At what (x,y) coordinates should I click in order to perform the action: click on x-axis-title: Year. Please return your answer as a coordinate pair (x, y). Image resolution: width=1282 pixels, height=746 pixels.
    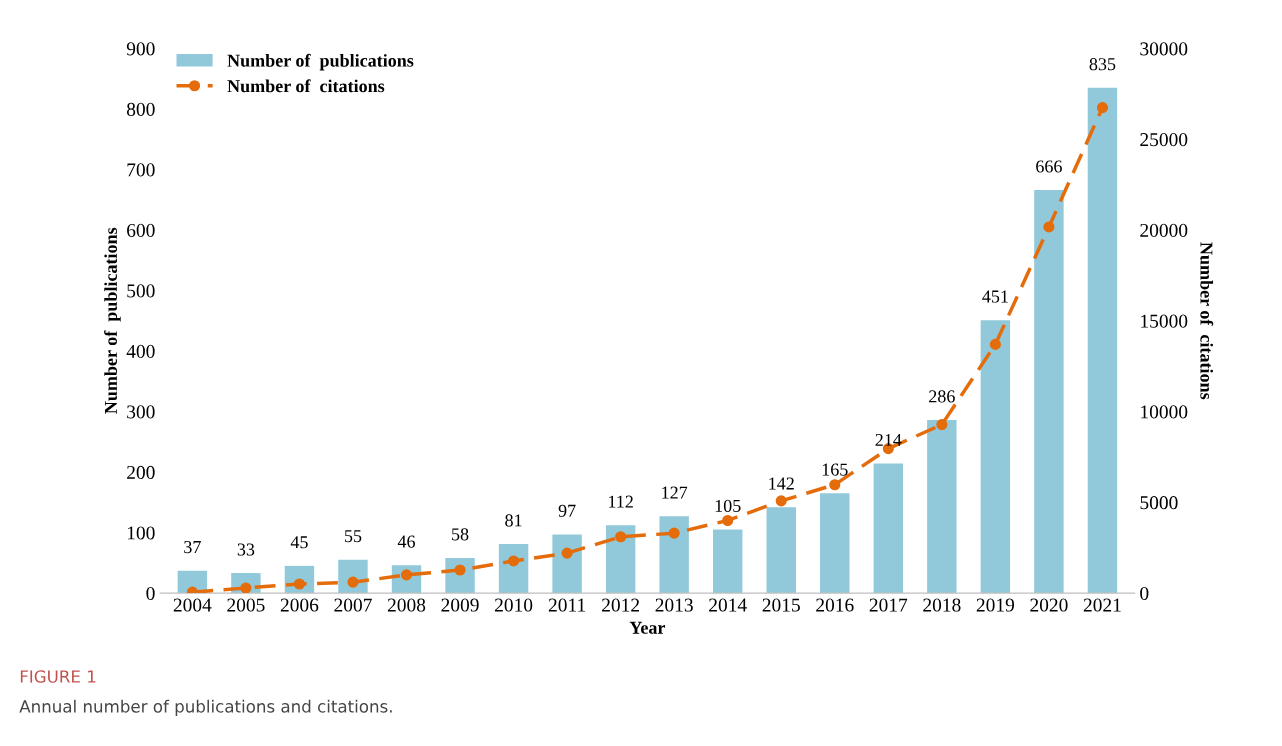
    Looking at the image, I should click on (647, 627).